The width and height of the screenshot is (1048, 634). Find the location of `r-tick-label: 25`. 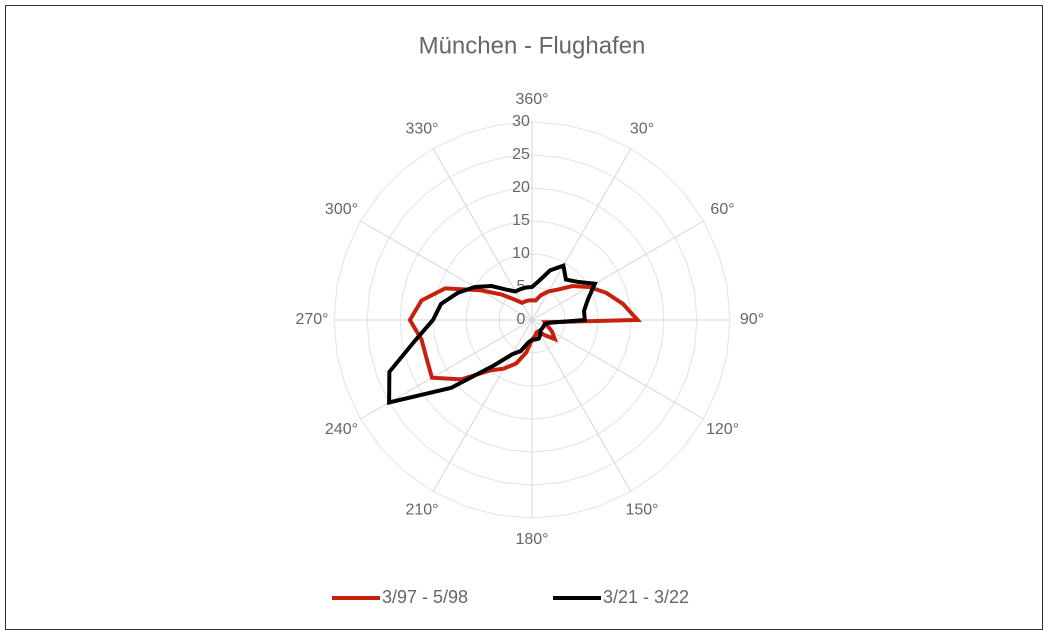

r-tick-label: 25 is located at coordinates (521, 154).